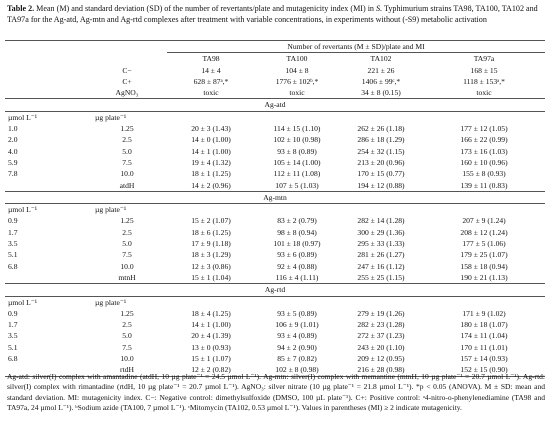 Image resolution: width=550 pixels, height=435 pixels. What do you see at coordinates (13, 347) in the screenshot?
I see `table-cell: 5.1` at bounding box center [13, 347].